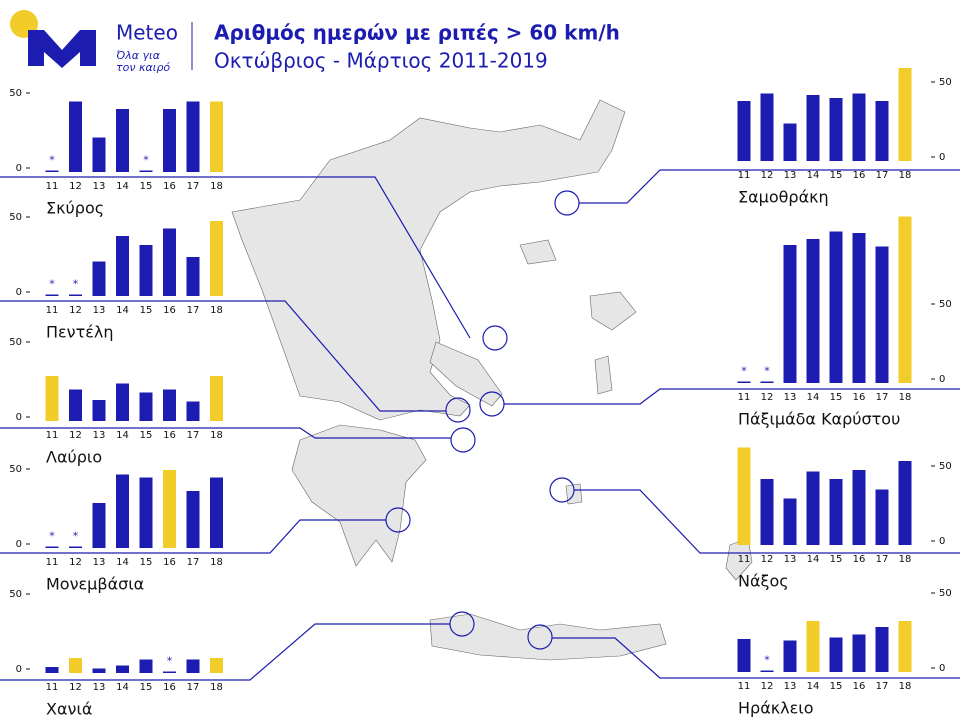  What do you see at coordinates (116, 529) in the screenshot?
I see `bar-chart: 0 50 * 11 * 12 13 14 15 16 17 18 Μονεμβάσια` at bounding box center [116, 529].